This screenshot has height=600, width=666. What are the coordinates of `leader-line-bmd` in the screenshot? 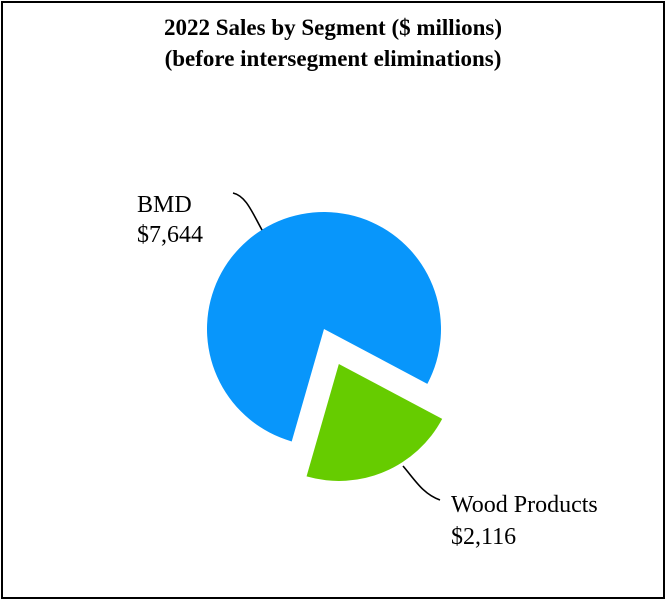 It's located at (247, 211).